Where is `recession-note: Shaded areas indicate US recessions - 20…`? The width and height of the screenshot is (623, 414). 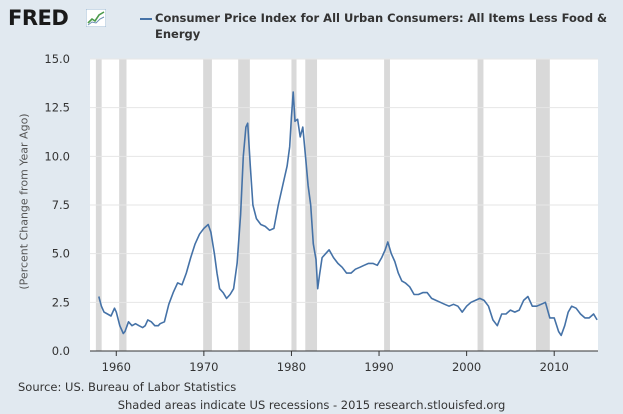 recession-note: Shaded areas indicate US recessions - 20… is located at coordinates (311, 405).